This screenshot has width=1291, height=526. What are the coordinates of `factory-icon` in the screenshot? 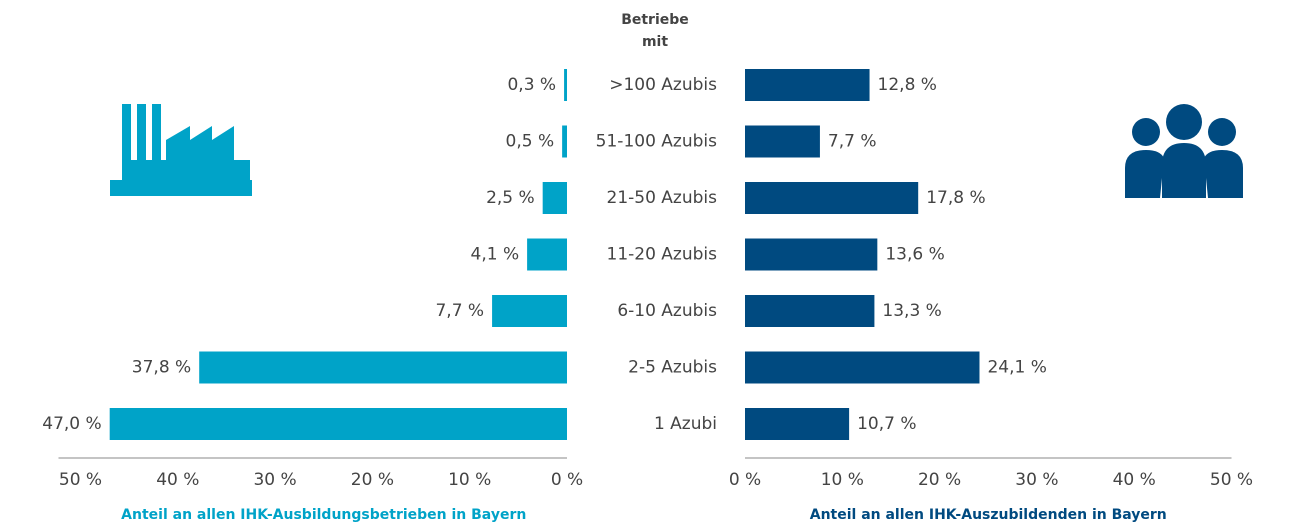 It's located at (181, 150).